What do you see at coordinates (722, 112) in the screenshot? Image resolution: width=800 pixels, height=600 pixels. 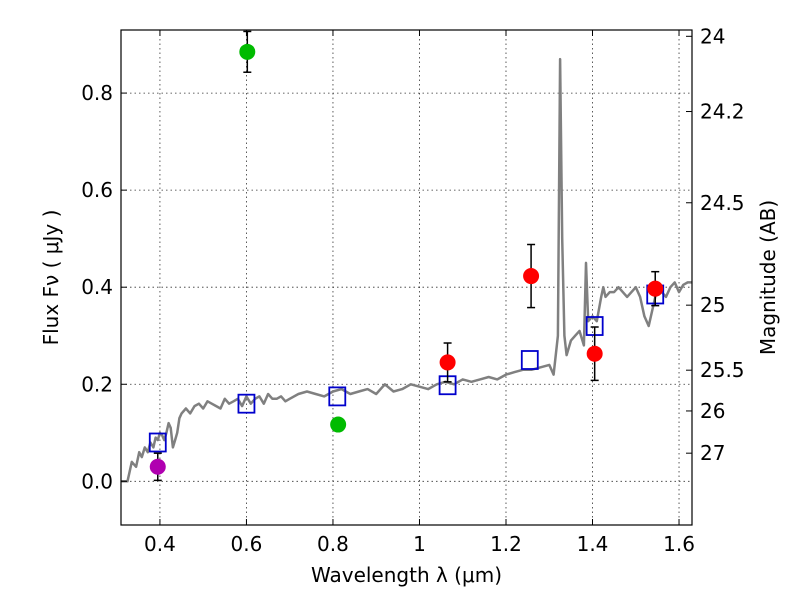 I see `right-tick-label: 24.2` at bounding box center [722, 112].